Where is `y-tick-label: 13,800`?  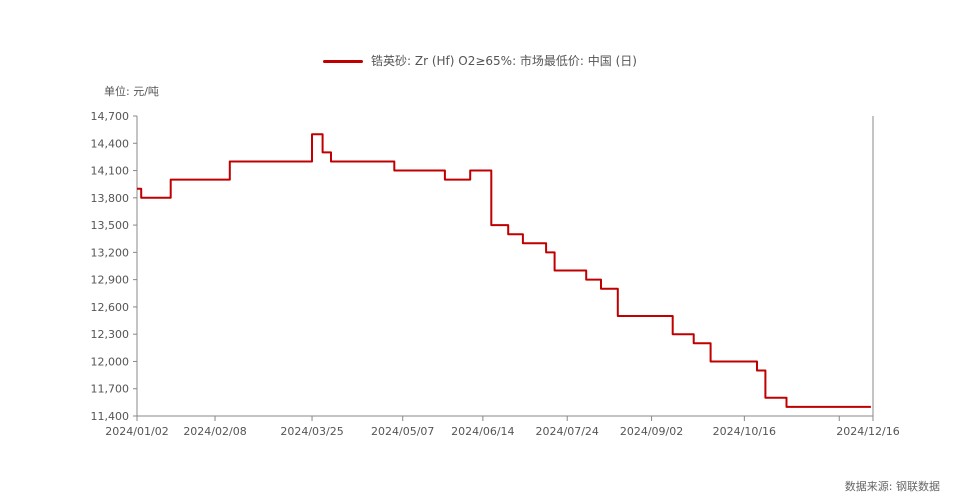
y-tick-label: 13,800 is located at coordinates (110, 198).